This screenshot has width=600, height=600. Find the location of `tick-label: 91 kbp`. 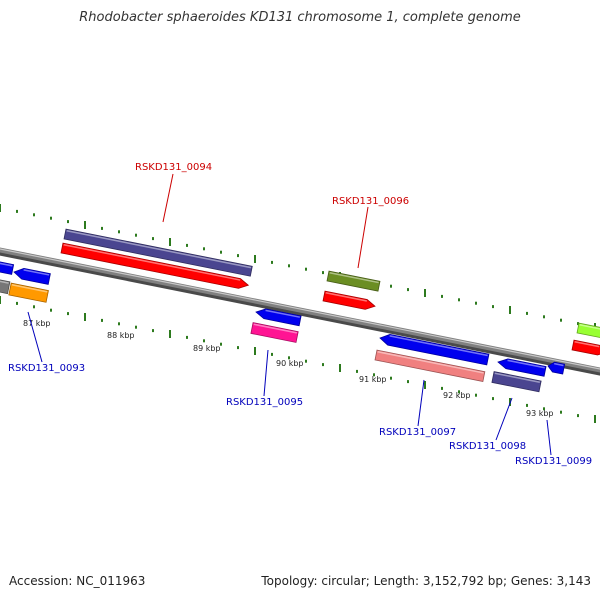

tick-label: 91 kbp is located at coordinates (373, 379).